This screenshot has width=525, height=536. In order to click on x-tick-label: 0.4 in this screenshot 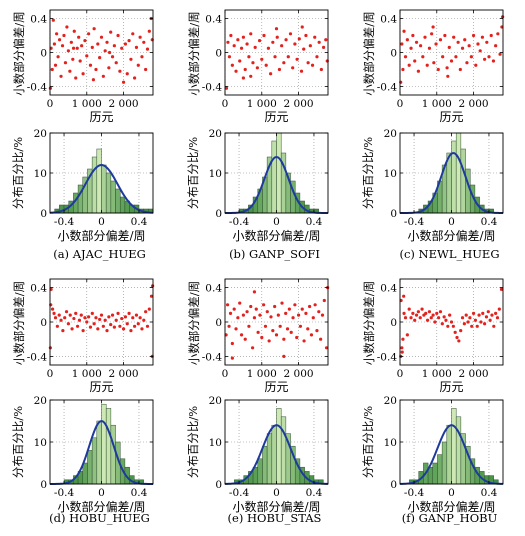, I will do `click(139, 493)`.